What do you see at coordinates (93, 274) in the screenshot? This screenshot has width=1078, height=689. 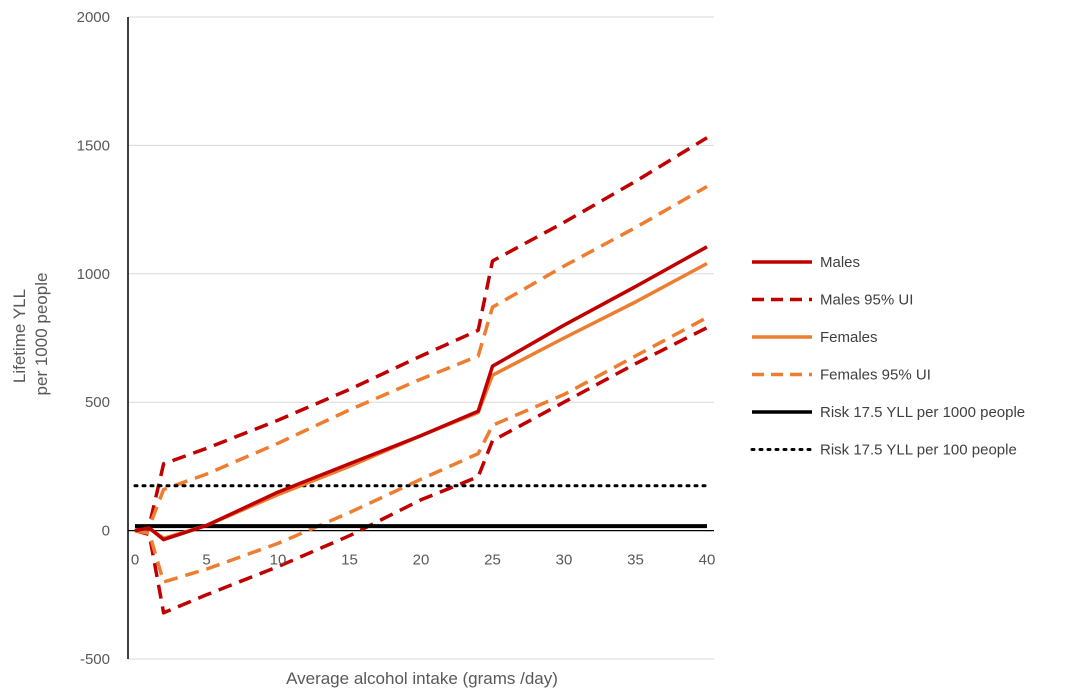 I see `y-tick-label: 1000` at bounding box center [93, 274].